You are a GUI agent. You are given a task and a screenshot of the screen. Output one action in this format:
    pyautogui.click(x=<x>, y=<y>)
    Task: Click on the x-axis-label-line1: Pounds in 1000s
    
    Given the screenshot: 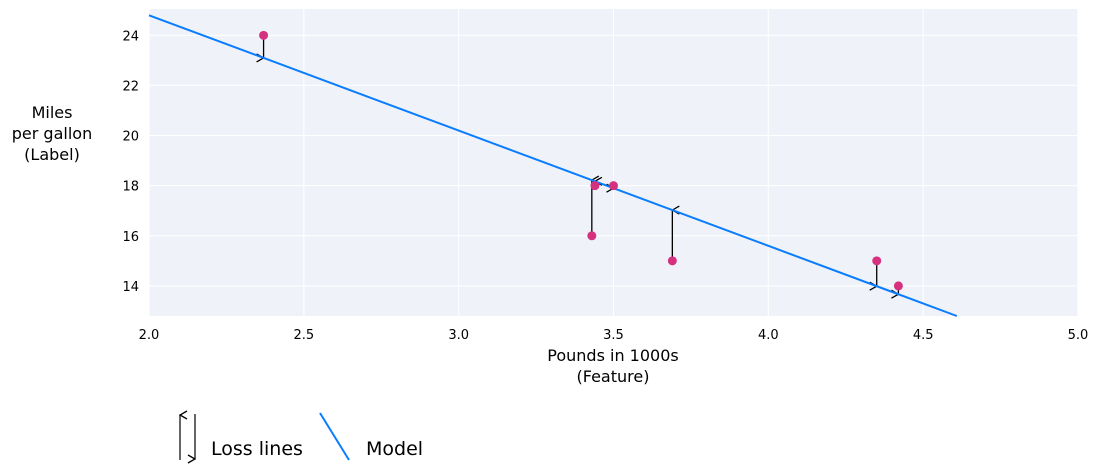 What is the action you would take?
    pyautogui.click(x=612, y=355)
    